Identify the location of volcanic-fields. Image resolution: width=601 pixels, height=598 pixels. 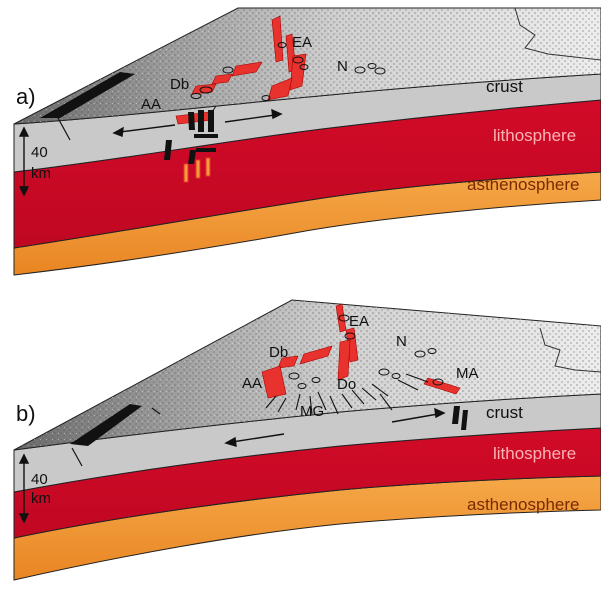
(241, 70).